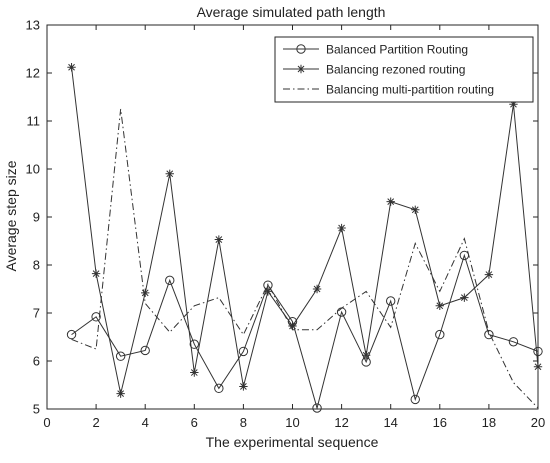  Describe the element at coordinates (33, 169) in the screenshot. I see `y-tick-label: 10` at that location.